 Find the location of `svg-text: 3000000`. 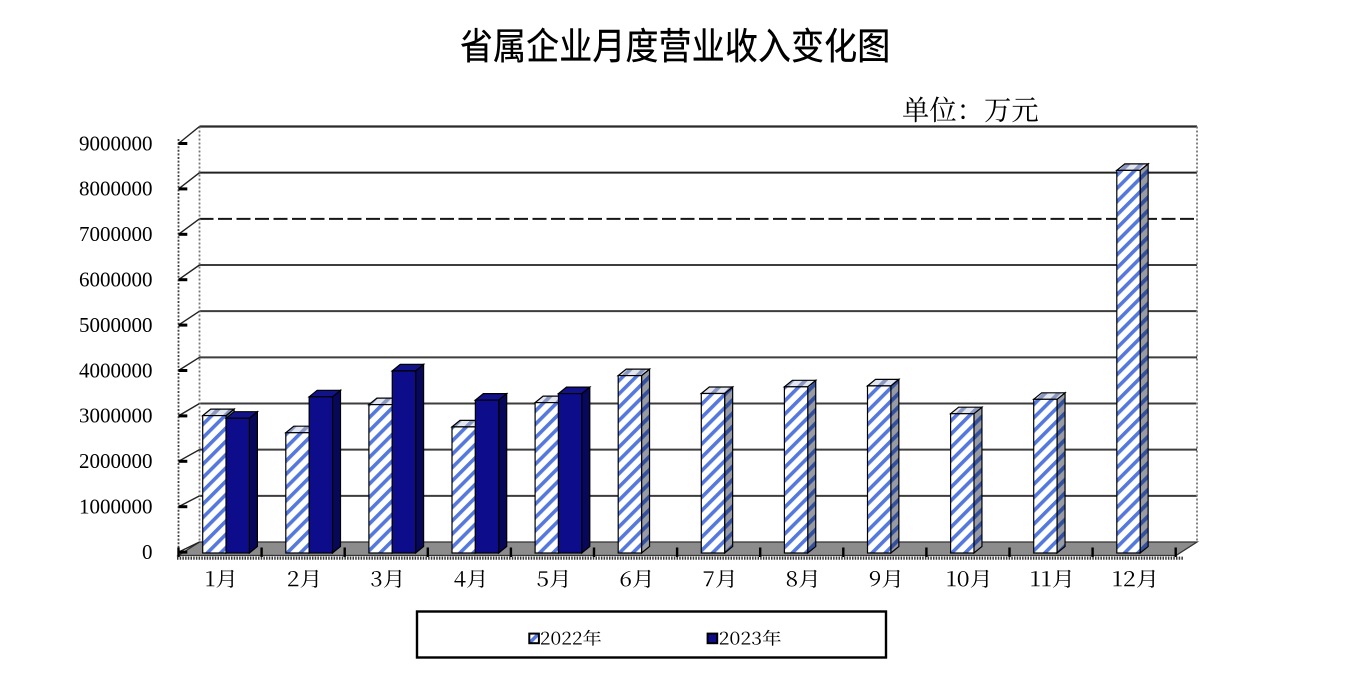

svg-text: 3000000 is located at coordinates (116, 416).